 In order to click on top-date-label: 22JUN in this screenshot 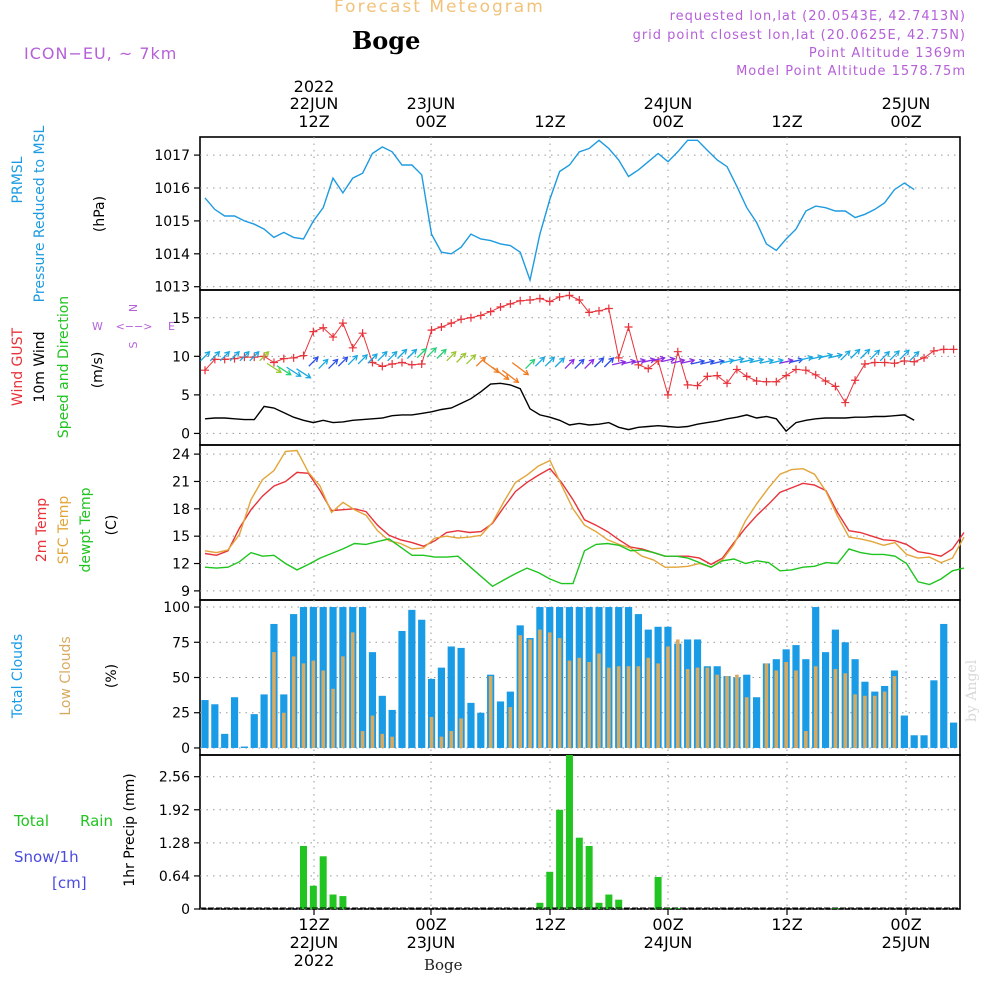, I will do `click(314, 103)`.